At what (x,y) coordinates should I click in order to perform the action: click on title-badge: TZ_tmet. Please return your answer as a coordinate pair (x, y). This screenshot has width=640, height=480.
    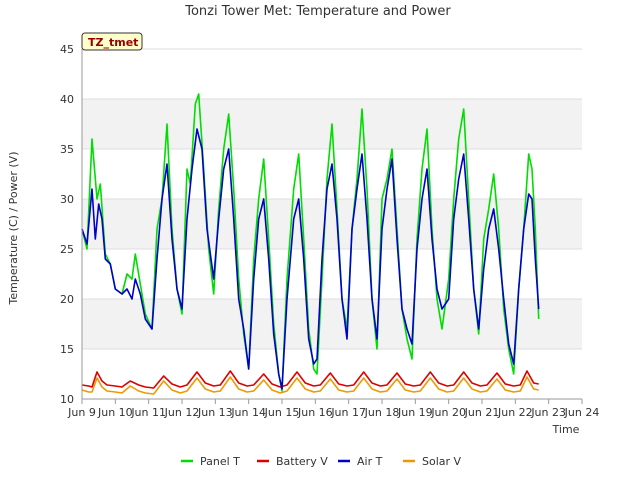
    Looking at the image, I should click on (112, 41).